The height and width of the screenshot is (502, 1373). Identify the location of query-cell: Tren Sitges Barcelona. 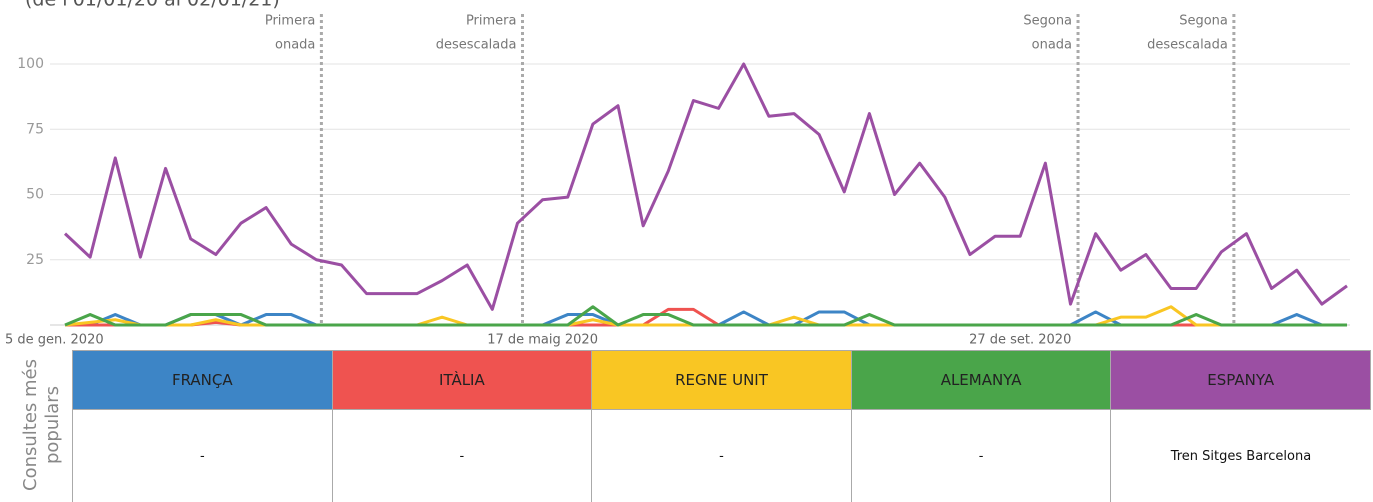
(1241, 456).